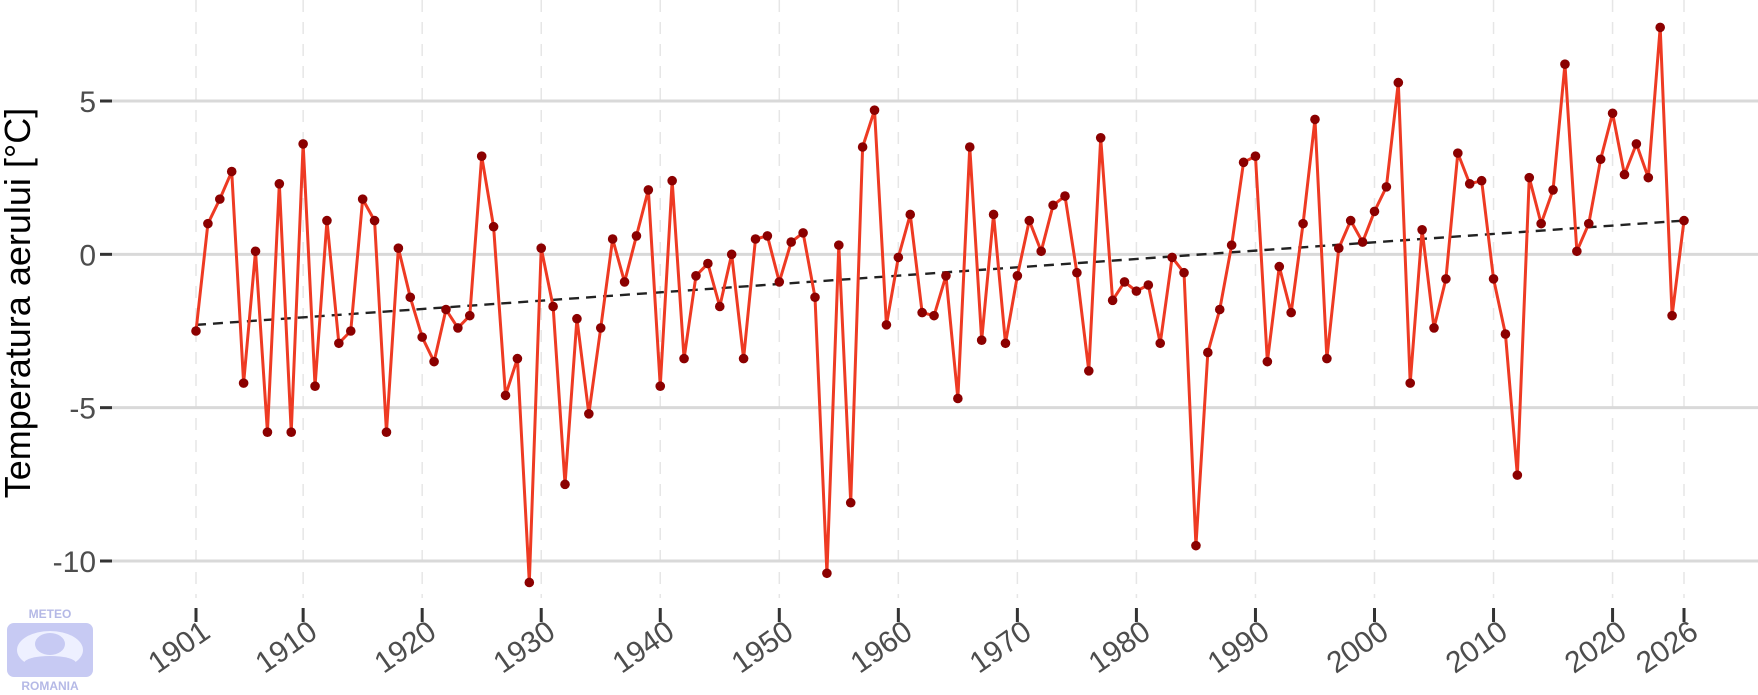 The height and width of the screenshot is (695, 1758). Describe the element at coordinates (525, 647) in the screenshot. I see `x-tick-label: 1930` at that location.